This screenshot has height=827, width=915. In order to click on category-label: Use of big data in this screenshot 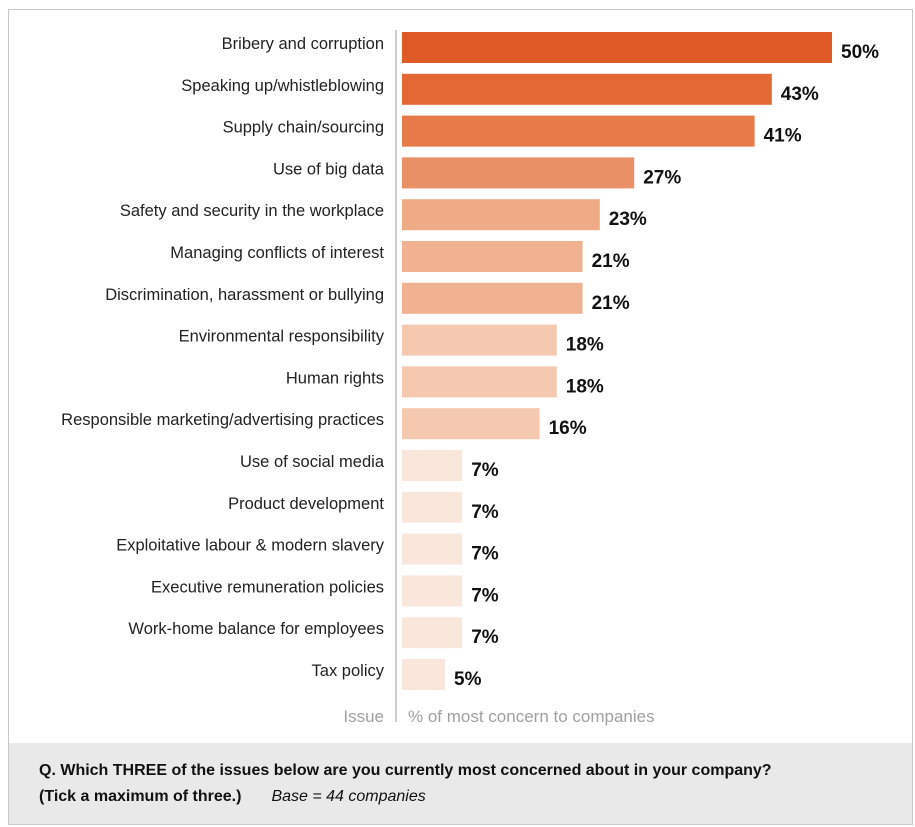, I will do `click(329, 169)`.